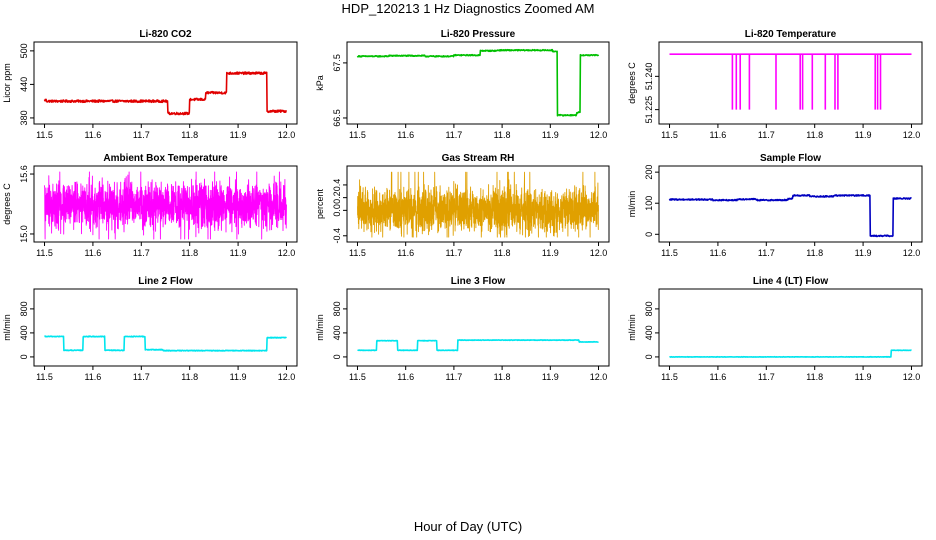 This screenshot has height=540, width=936. I want to click on y-tick-label: 0.0, so click(337, 210).